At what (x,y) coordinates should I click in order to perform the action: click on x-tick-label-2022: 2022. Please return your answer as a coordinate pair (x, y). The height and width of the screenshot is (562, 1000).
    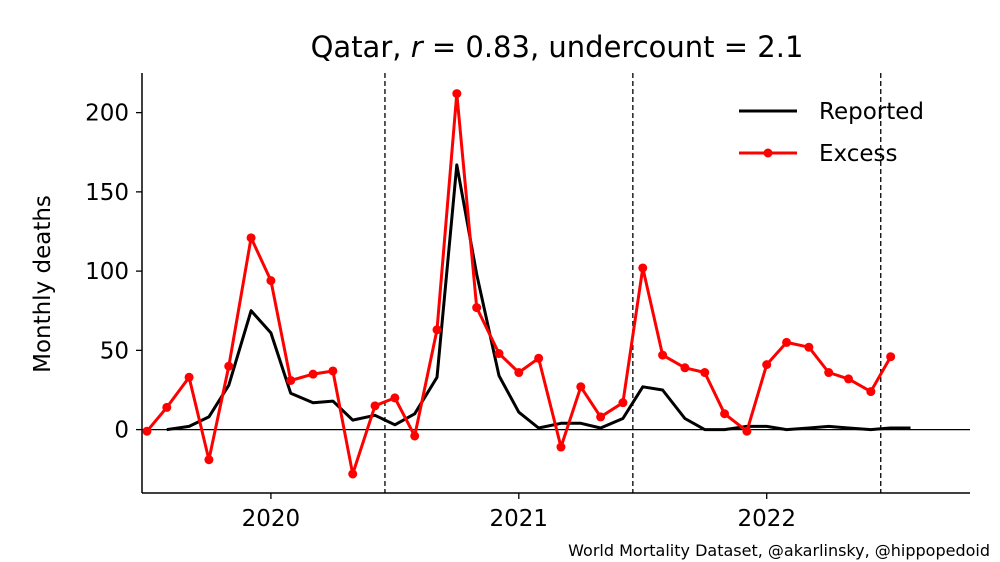
    Looking at the image, I should click on (766, 519).